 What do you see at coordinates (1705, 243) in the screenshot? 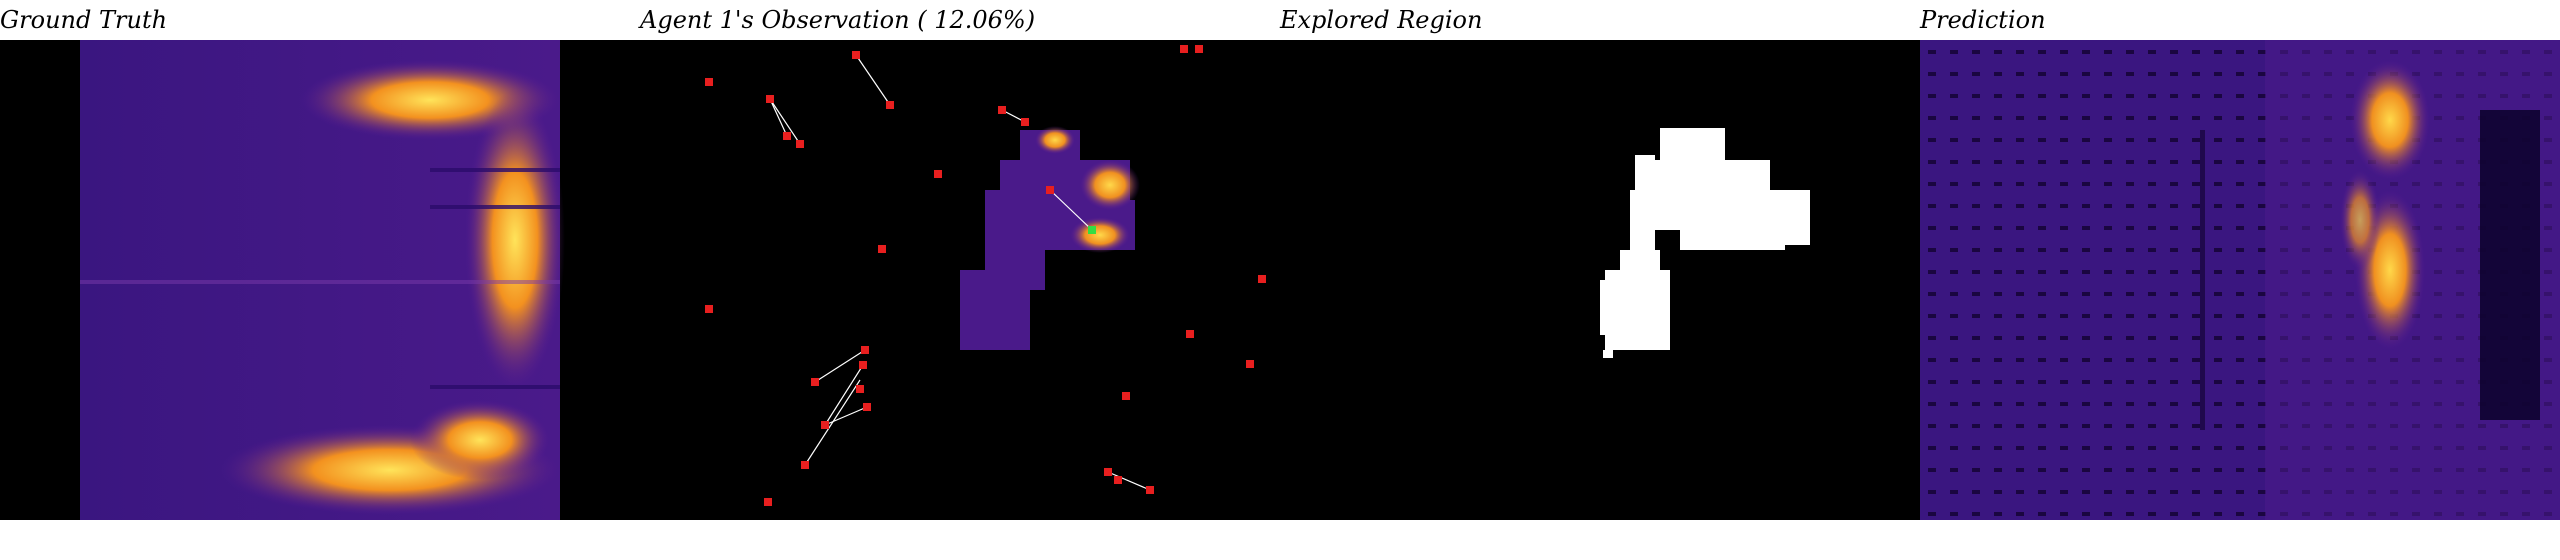
I see `explored-mask` at bounding box center [1705, 243].